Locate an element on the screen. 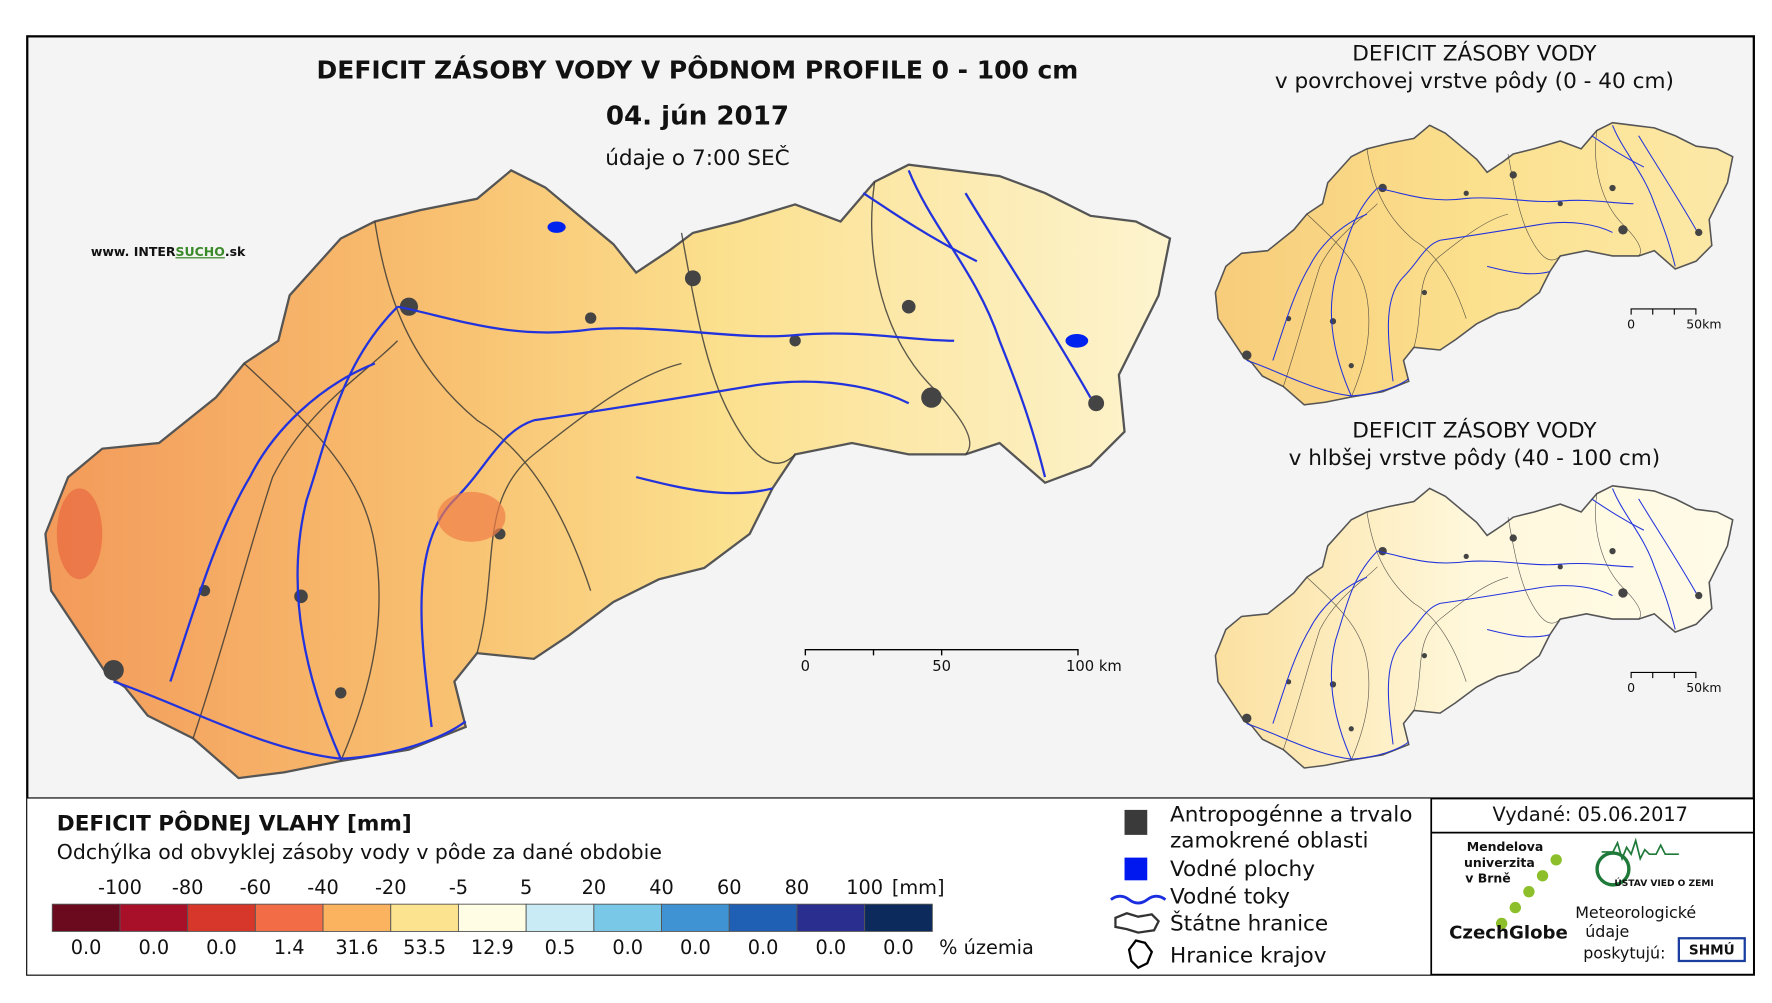 The image size is (1772, 1003). legend-title: DEFICIT PÔDNEJ VLAHY [mm] is located at coordinates (234, 824).